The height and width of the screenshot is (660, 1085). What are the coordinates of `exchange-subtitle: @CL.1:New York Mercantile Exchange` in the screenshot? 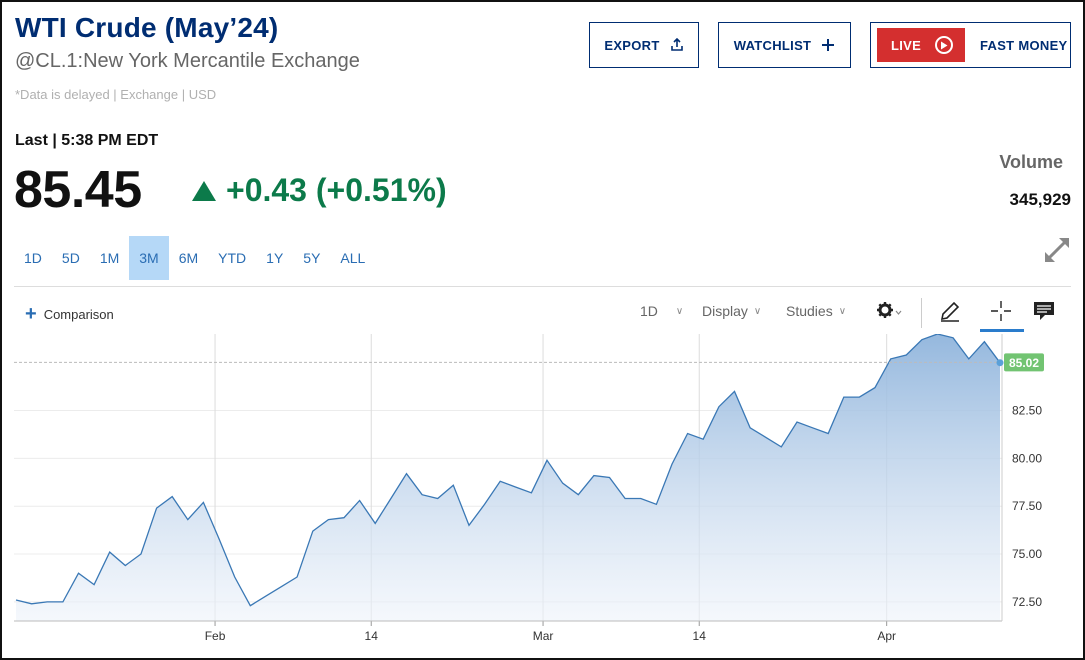 It's located at (187, 61).